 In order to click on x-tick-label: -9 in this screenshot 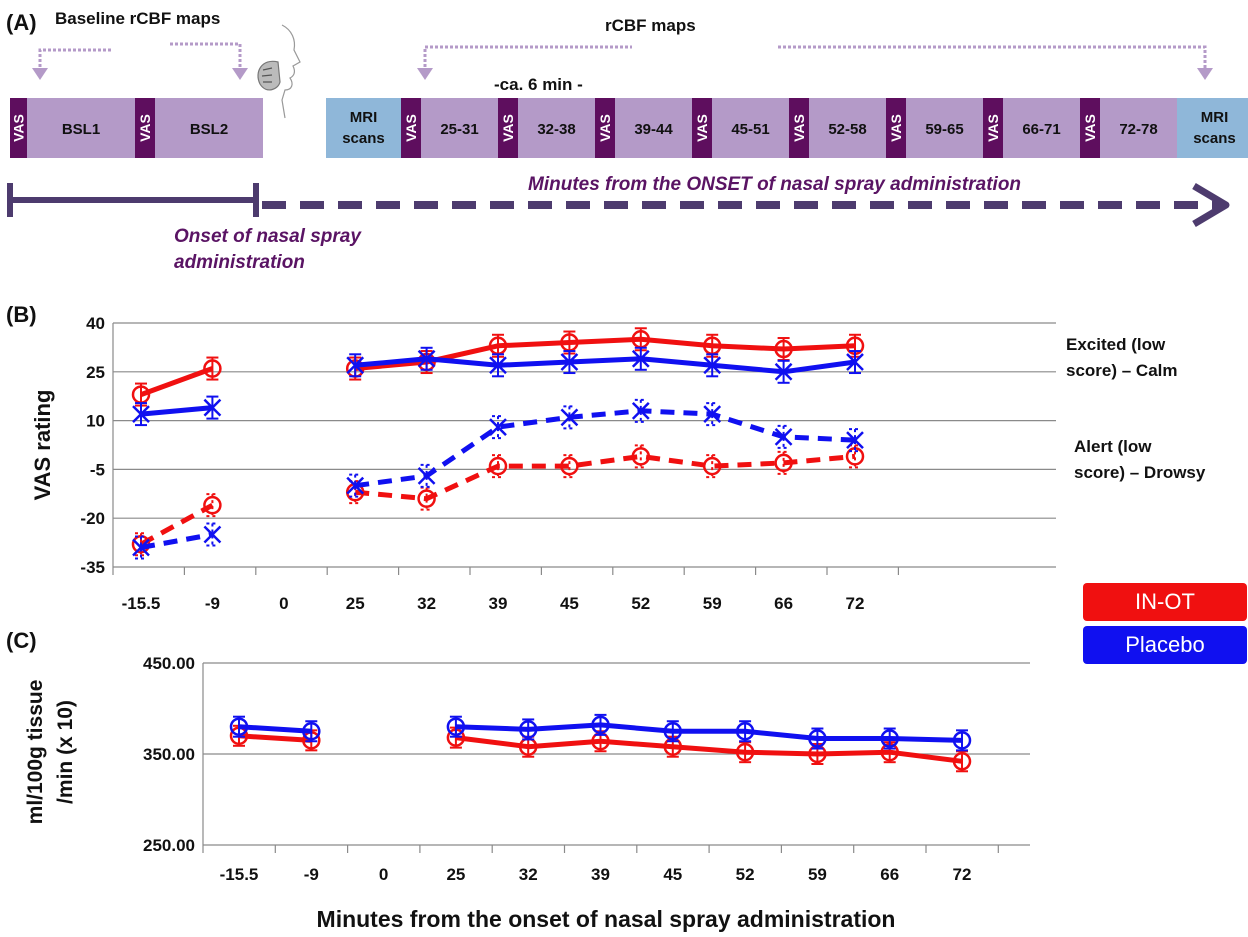, I will do `click(212, 603)`.